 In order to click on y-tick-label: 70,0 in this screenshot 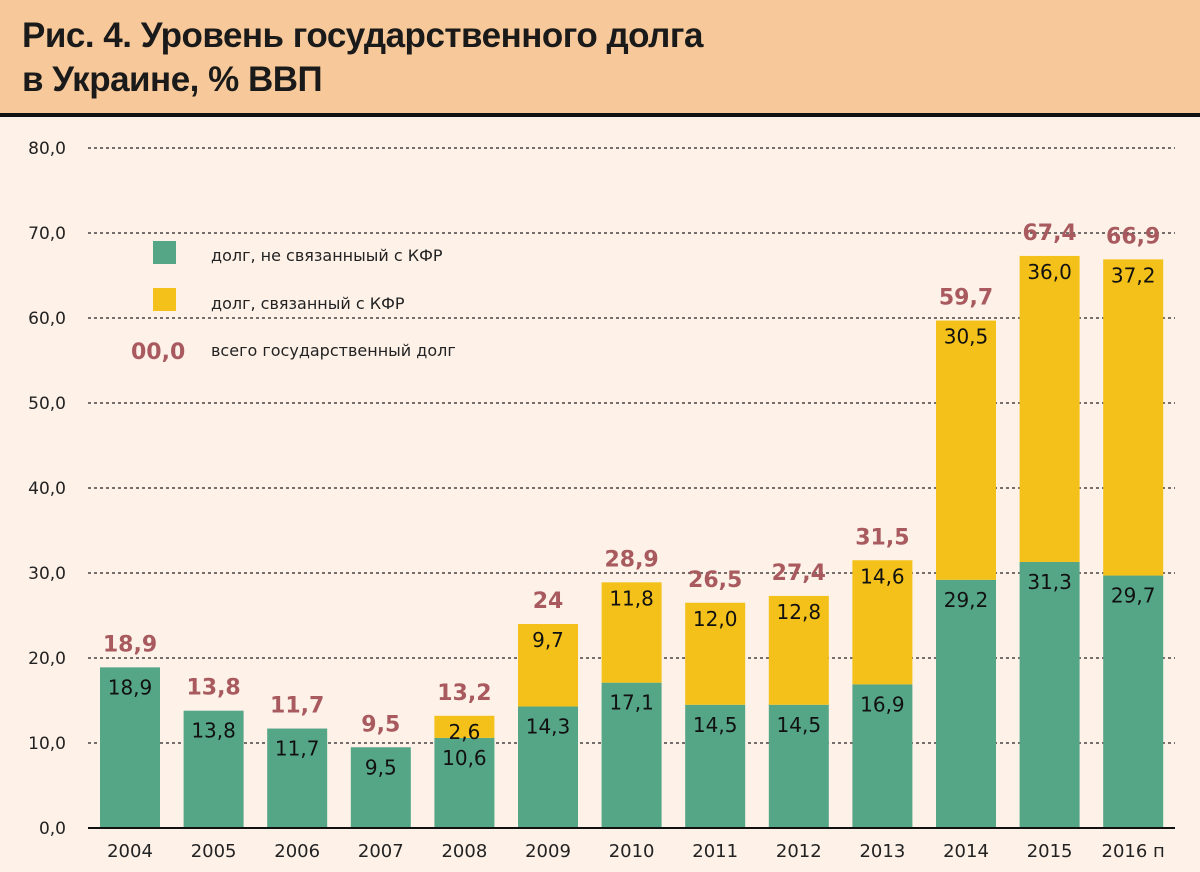, I will do `click(47, 234)`.